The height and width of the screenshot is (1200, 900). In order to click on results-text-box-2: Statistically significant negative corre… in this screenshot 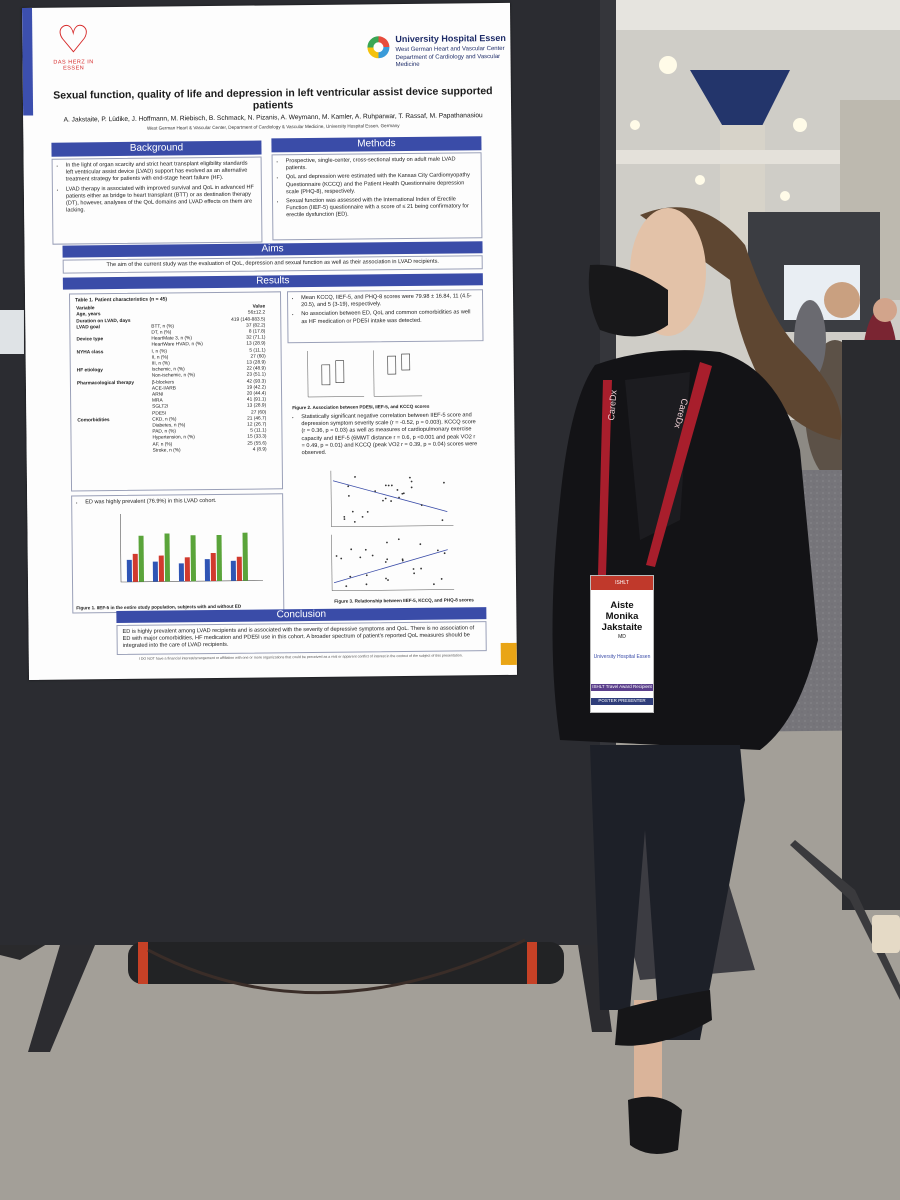, I will do `click(386, 438)`.